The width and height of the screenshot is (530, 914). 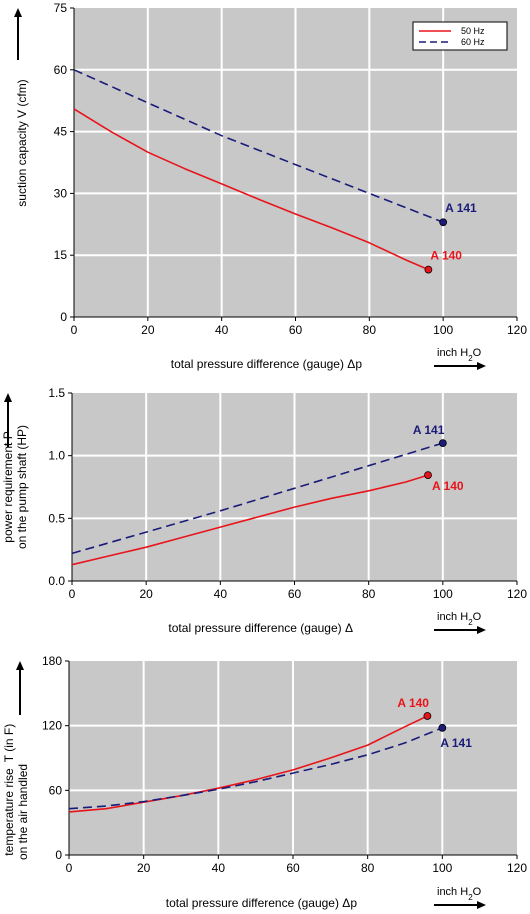 I want to click on y-axis-label: suction capacity V (cfm), so click(x=22, y=142).